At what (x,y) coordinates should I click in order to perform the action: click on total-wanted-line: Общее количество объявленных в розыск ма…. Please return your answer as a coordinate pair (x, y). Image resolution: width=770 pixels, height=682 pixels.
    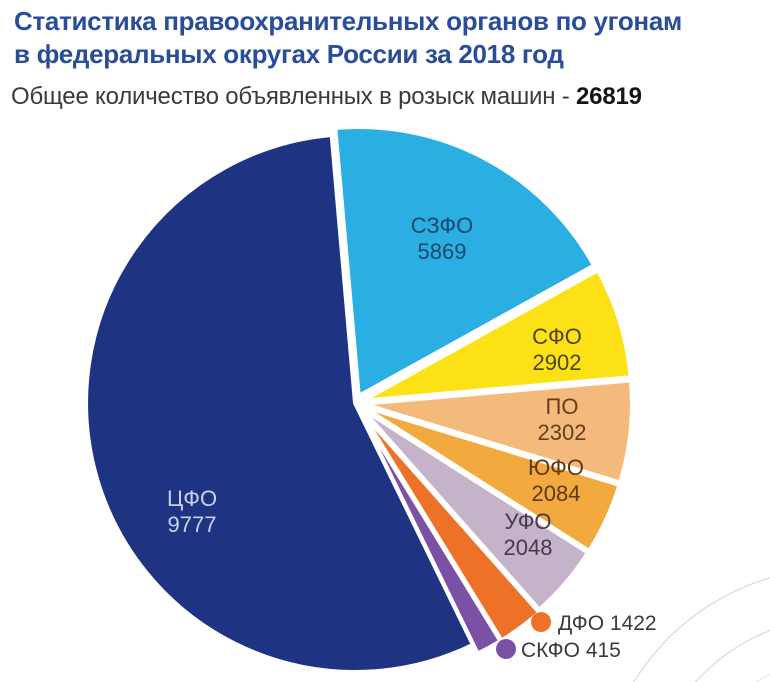
    Looking at the image, I should click on (326, 97).